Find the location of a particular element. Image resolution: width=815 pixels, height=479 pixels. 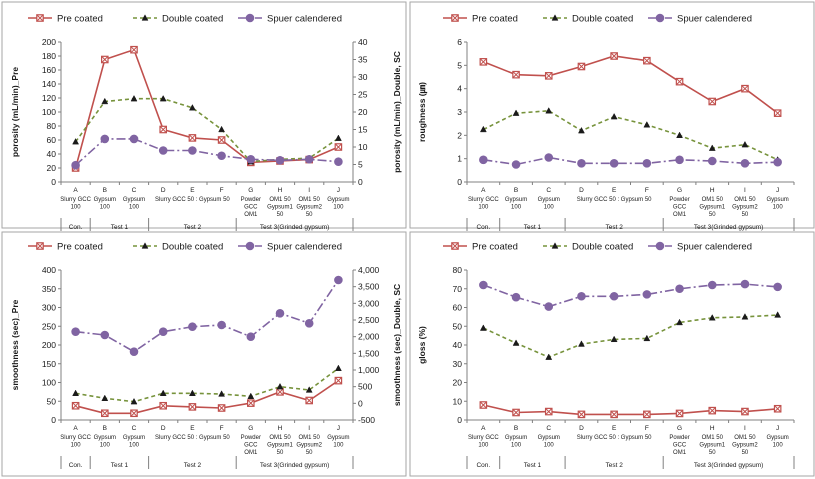

x-category-letter: C is located at coordinates (548, 428).